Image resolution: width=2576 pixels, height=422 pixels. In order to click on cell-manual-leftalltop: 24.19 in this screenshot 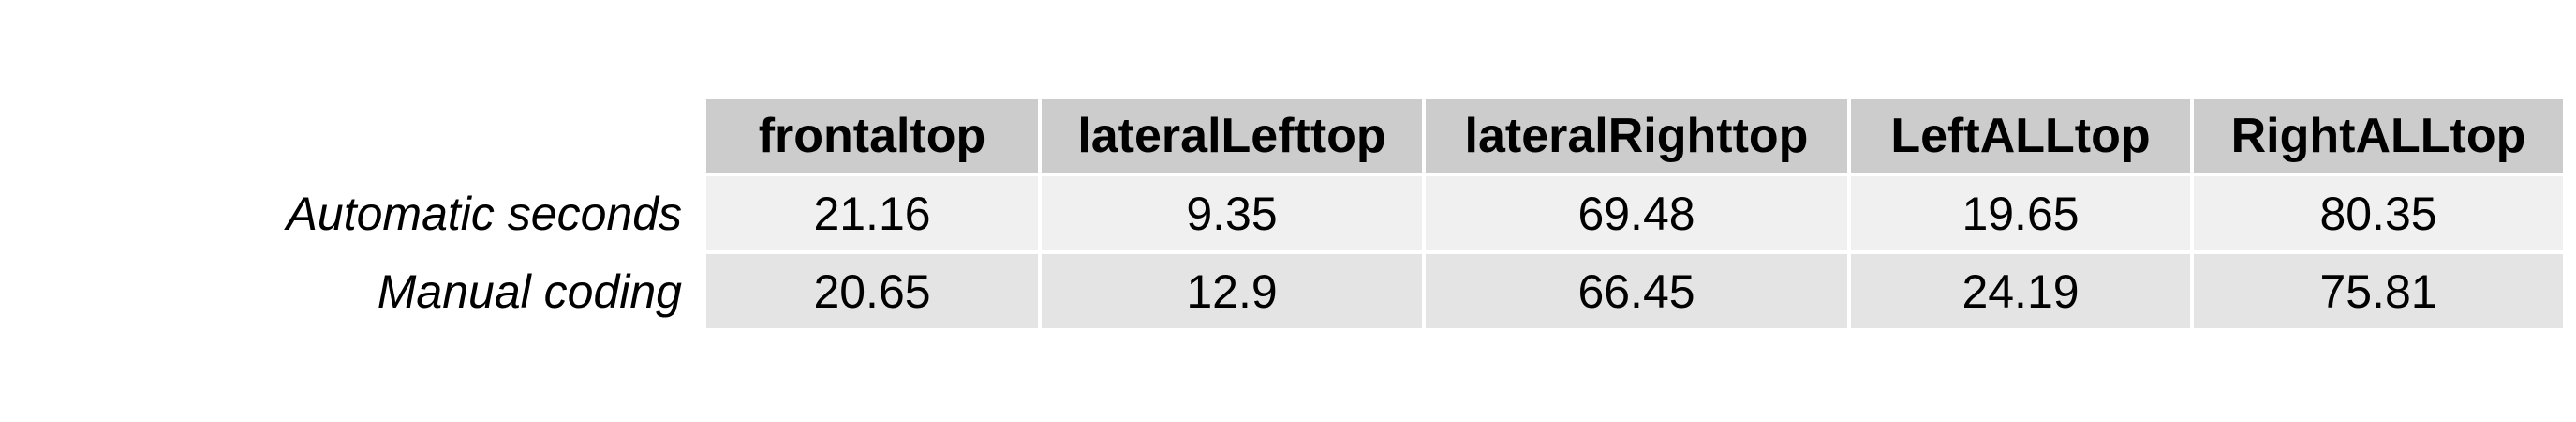, I will do `click(2020, 291)`.